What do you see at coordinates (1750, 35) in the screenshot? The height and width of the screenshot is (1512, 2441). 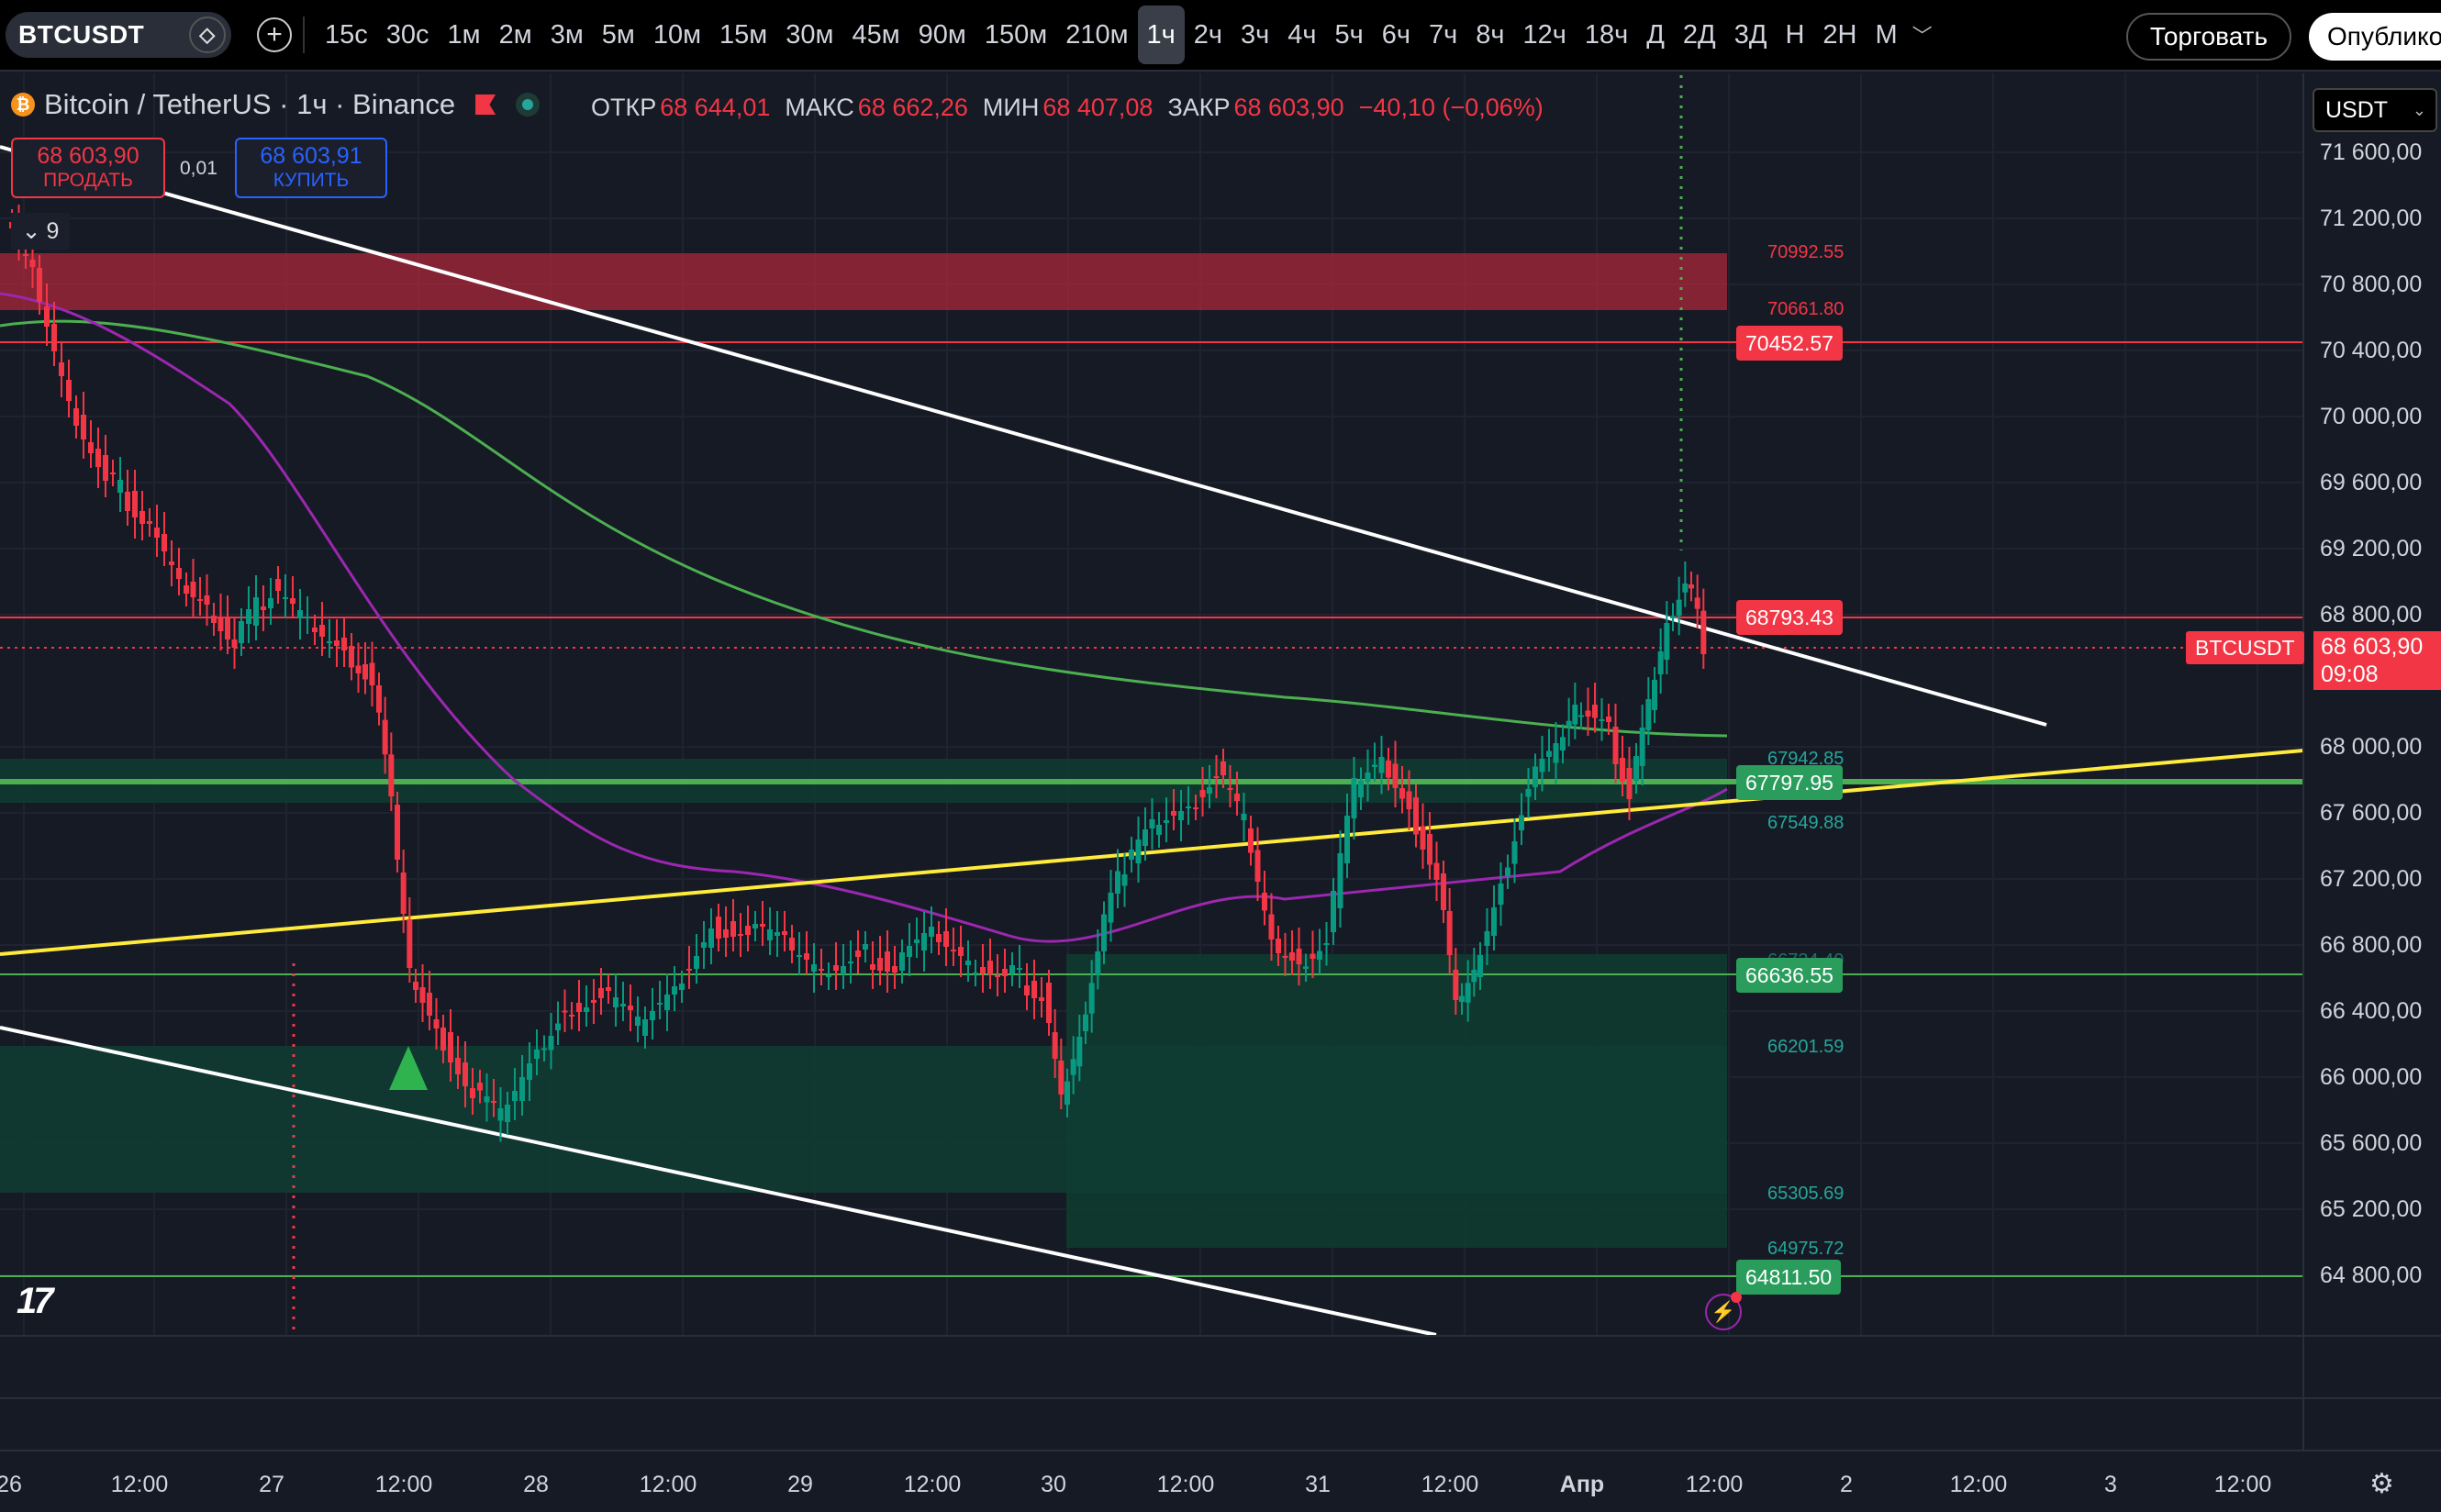 I see `timeframe-25: 3Д` at bounding box center [1750, 35].